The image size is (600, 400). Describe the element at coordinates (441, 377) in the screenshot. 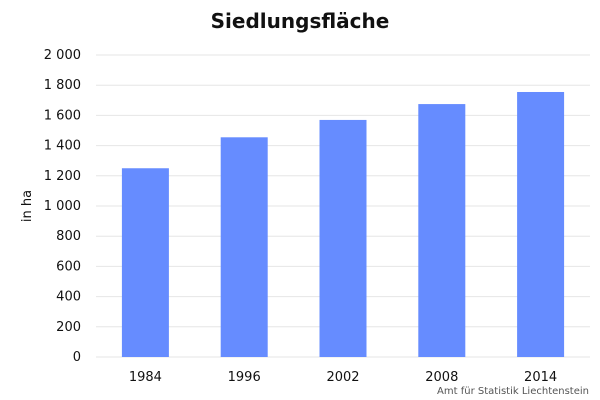

I see `x-tick-label: 2008` at that location.